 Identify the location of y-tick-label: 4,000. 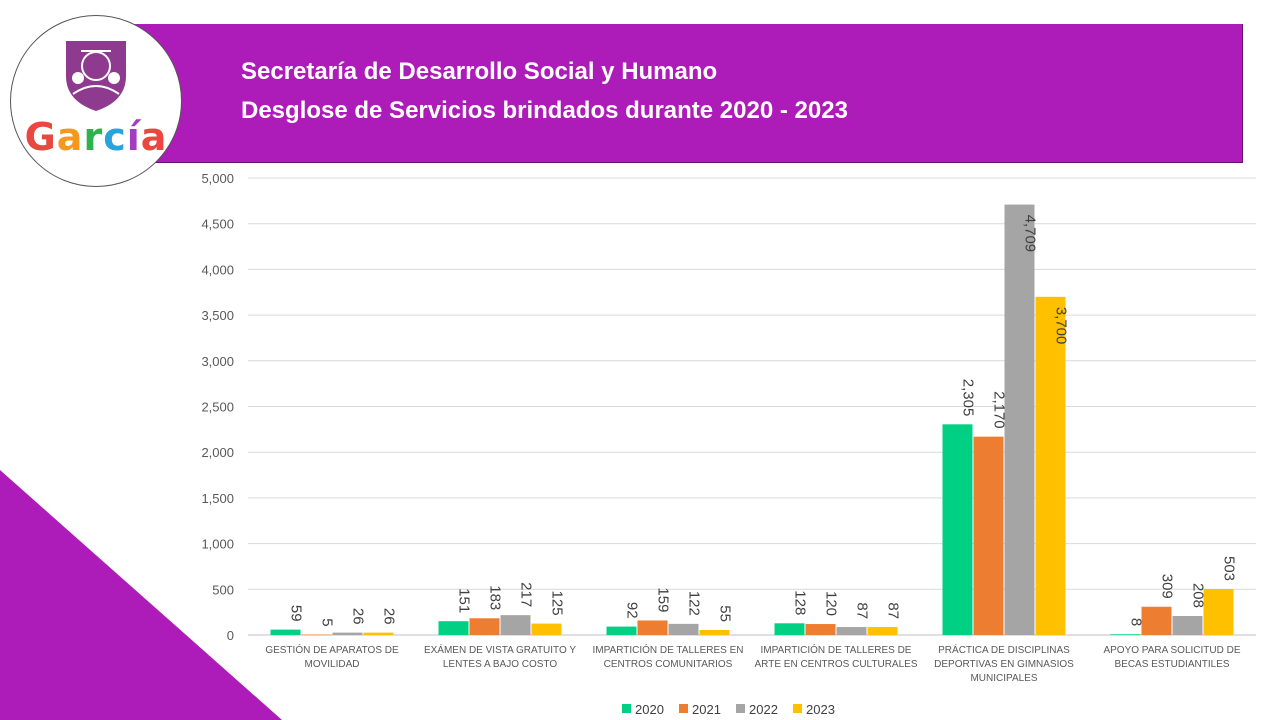
(217, 269).